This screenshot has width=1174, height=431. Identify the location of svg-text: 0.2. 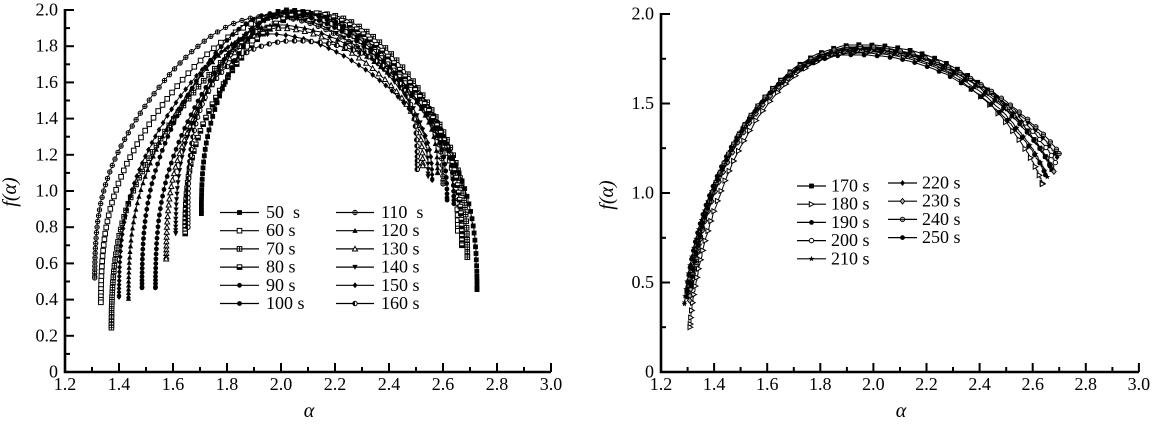
(47, 335).